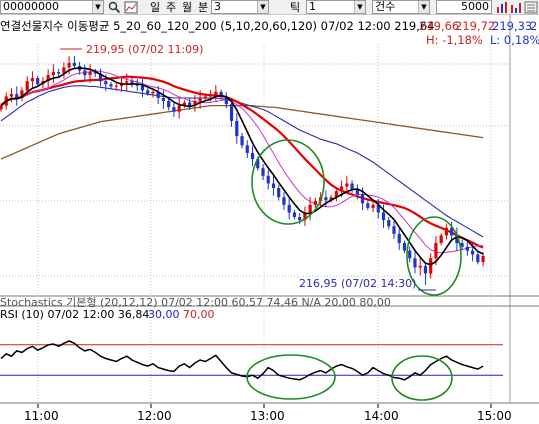 The height and width of the screenshot is (424, 539). I want to click on min-label: 216,95 (07/02 14:30), so click(357, 283).